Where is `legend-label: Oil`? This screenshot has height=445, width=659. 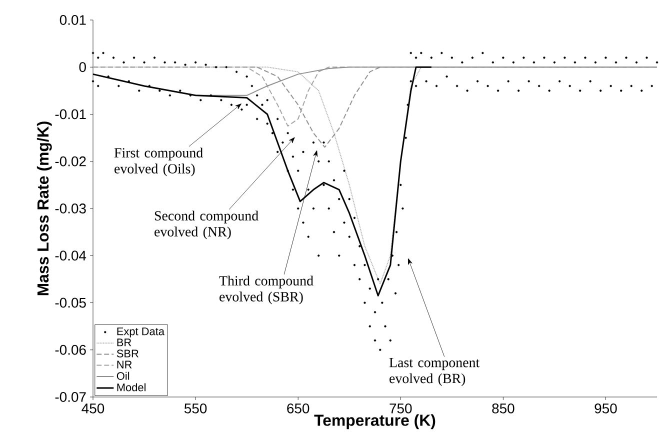
legend-label: Oil is located at coordinates (123, 376).